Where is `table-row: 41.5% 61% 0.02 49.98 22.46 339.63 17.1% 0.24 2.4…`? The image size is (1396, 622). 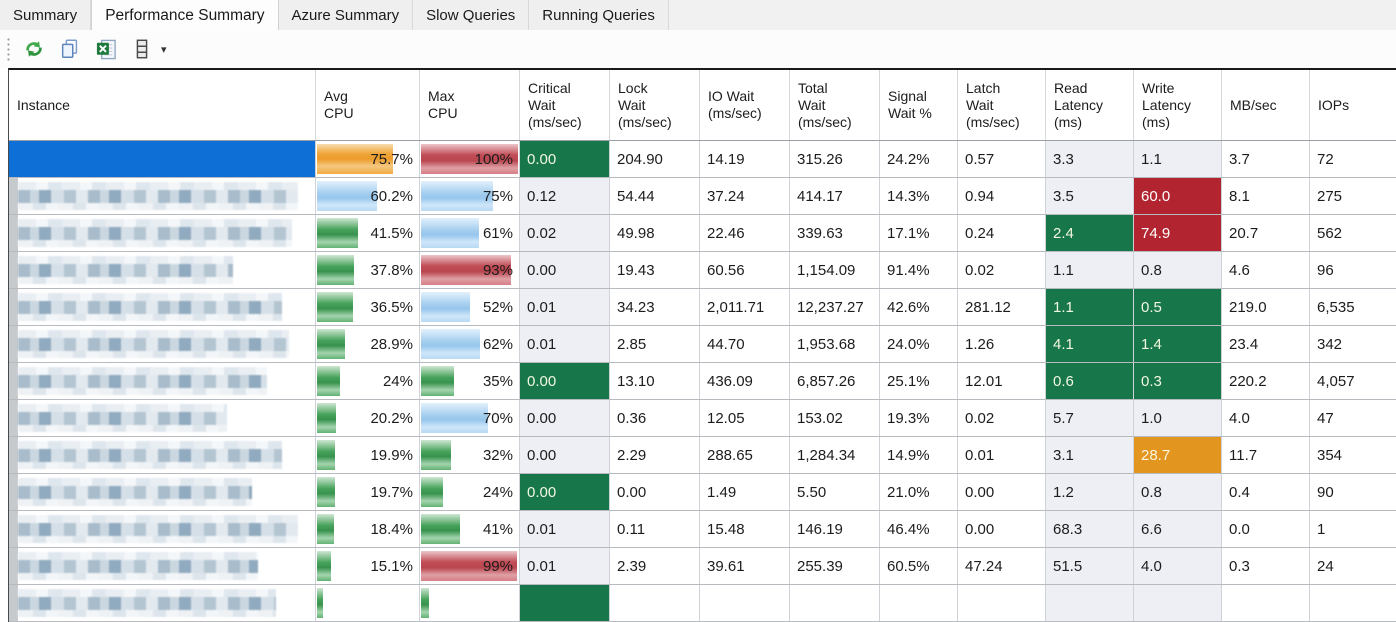
table-row: 41.5% 61% 0.02 49.98 22.46 339.63 17.1% 0.24 2.4… is located at coordinates (702, 233).